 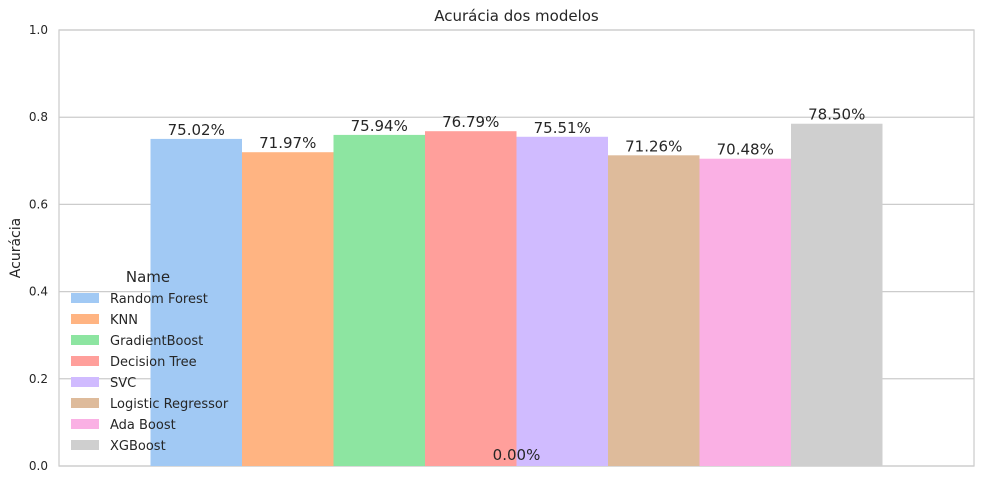 What do you see at coordinates (148, 277) in the screenshot?
I see `legend-title: Name` at bounding box center [148, 277].